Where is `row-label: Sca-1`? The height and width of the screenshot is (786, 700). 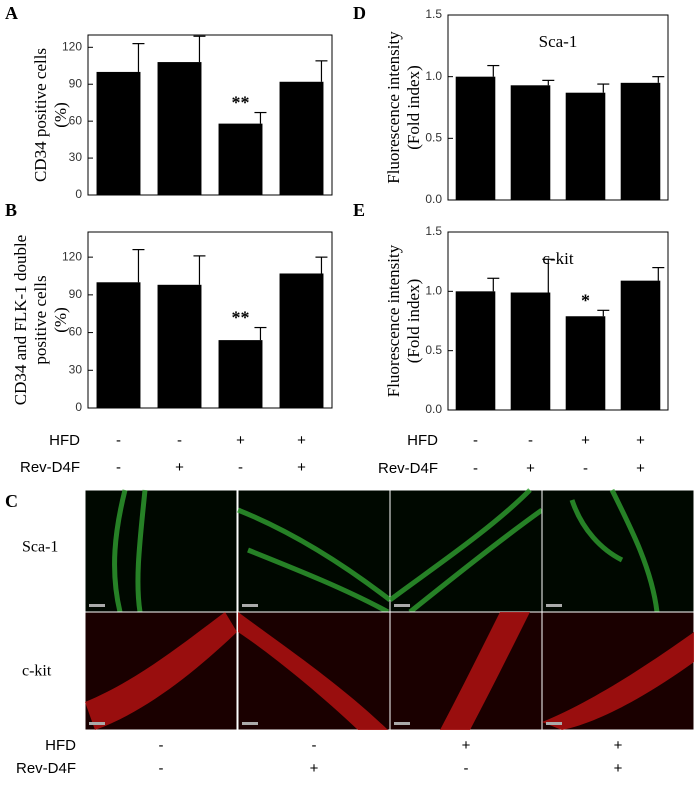 row-label: Sca-1 is located at coordinates (40, 547).